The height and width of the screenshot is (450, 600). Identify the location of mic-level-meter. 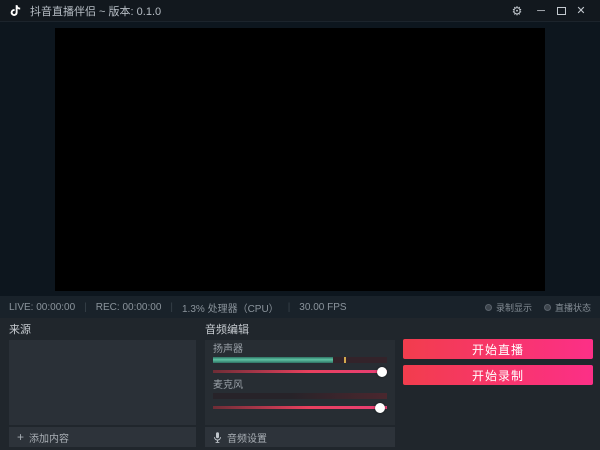
(300, 396).